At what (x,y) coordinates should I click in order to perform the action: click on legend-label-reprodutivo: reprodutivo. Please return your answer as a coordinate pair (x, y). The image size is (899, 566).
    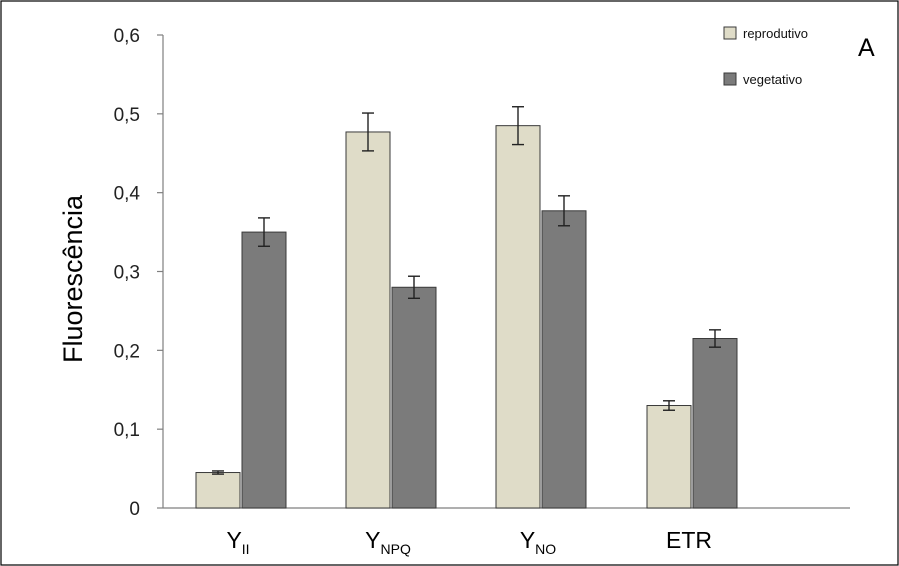
    Looking at the image, I should click on (775, 33).